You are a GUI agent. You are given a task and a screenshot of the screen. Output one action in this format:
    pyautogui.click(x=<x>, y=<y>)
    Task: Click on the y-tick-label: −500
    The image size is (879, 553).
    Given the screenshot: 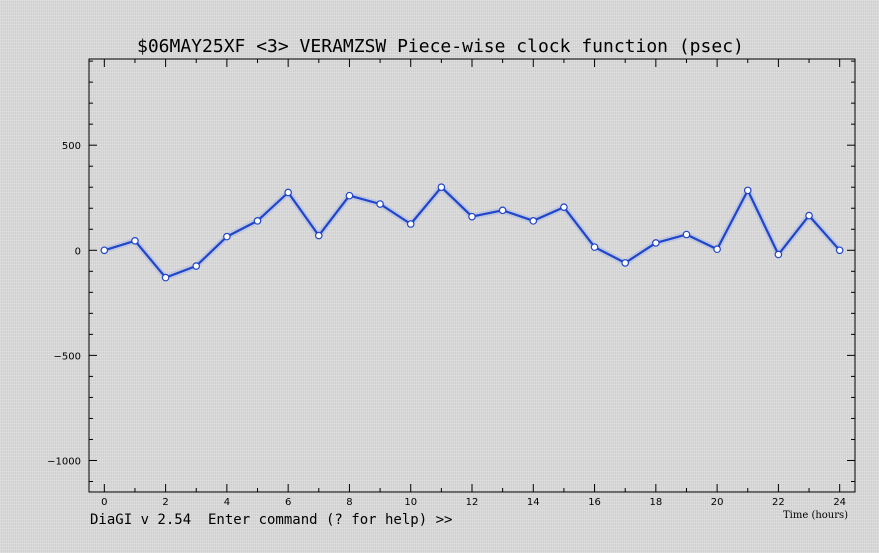 What is the action you would take?
    pyautogui.click(x=67, y=356)
    